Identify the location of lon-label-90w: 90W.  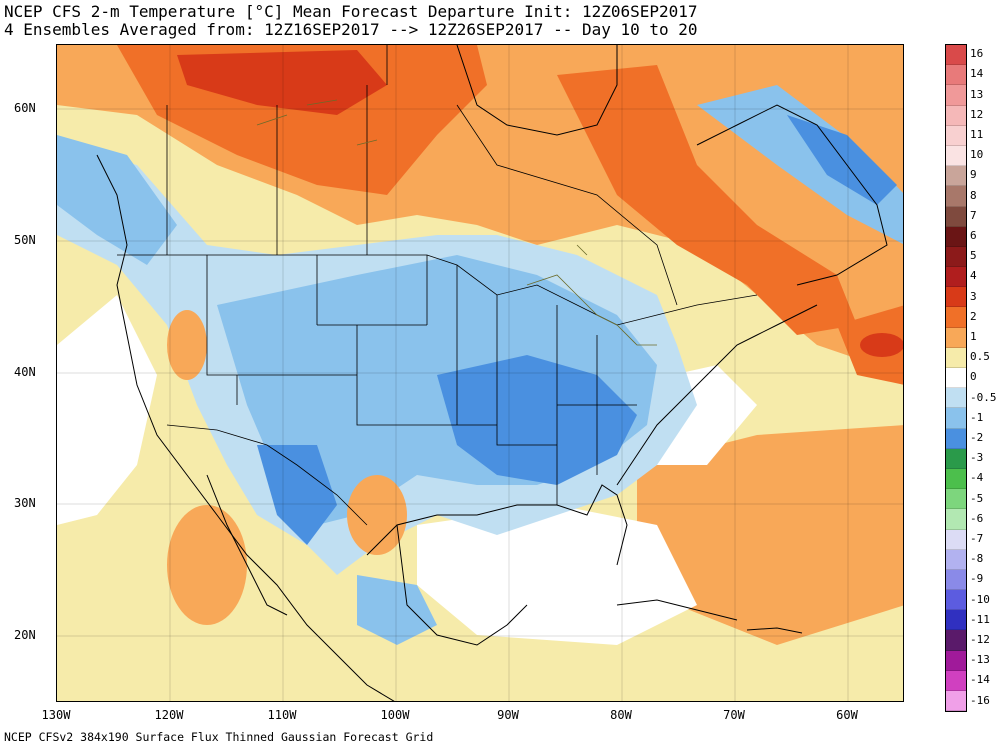
(508, 715).